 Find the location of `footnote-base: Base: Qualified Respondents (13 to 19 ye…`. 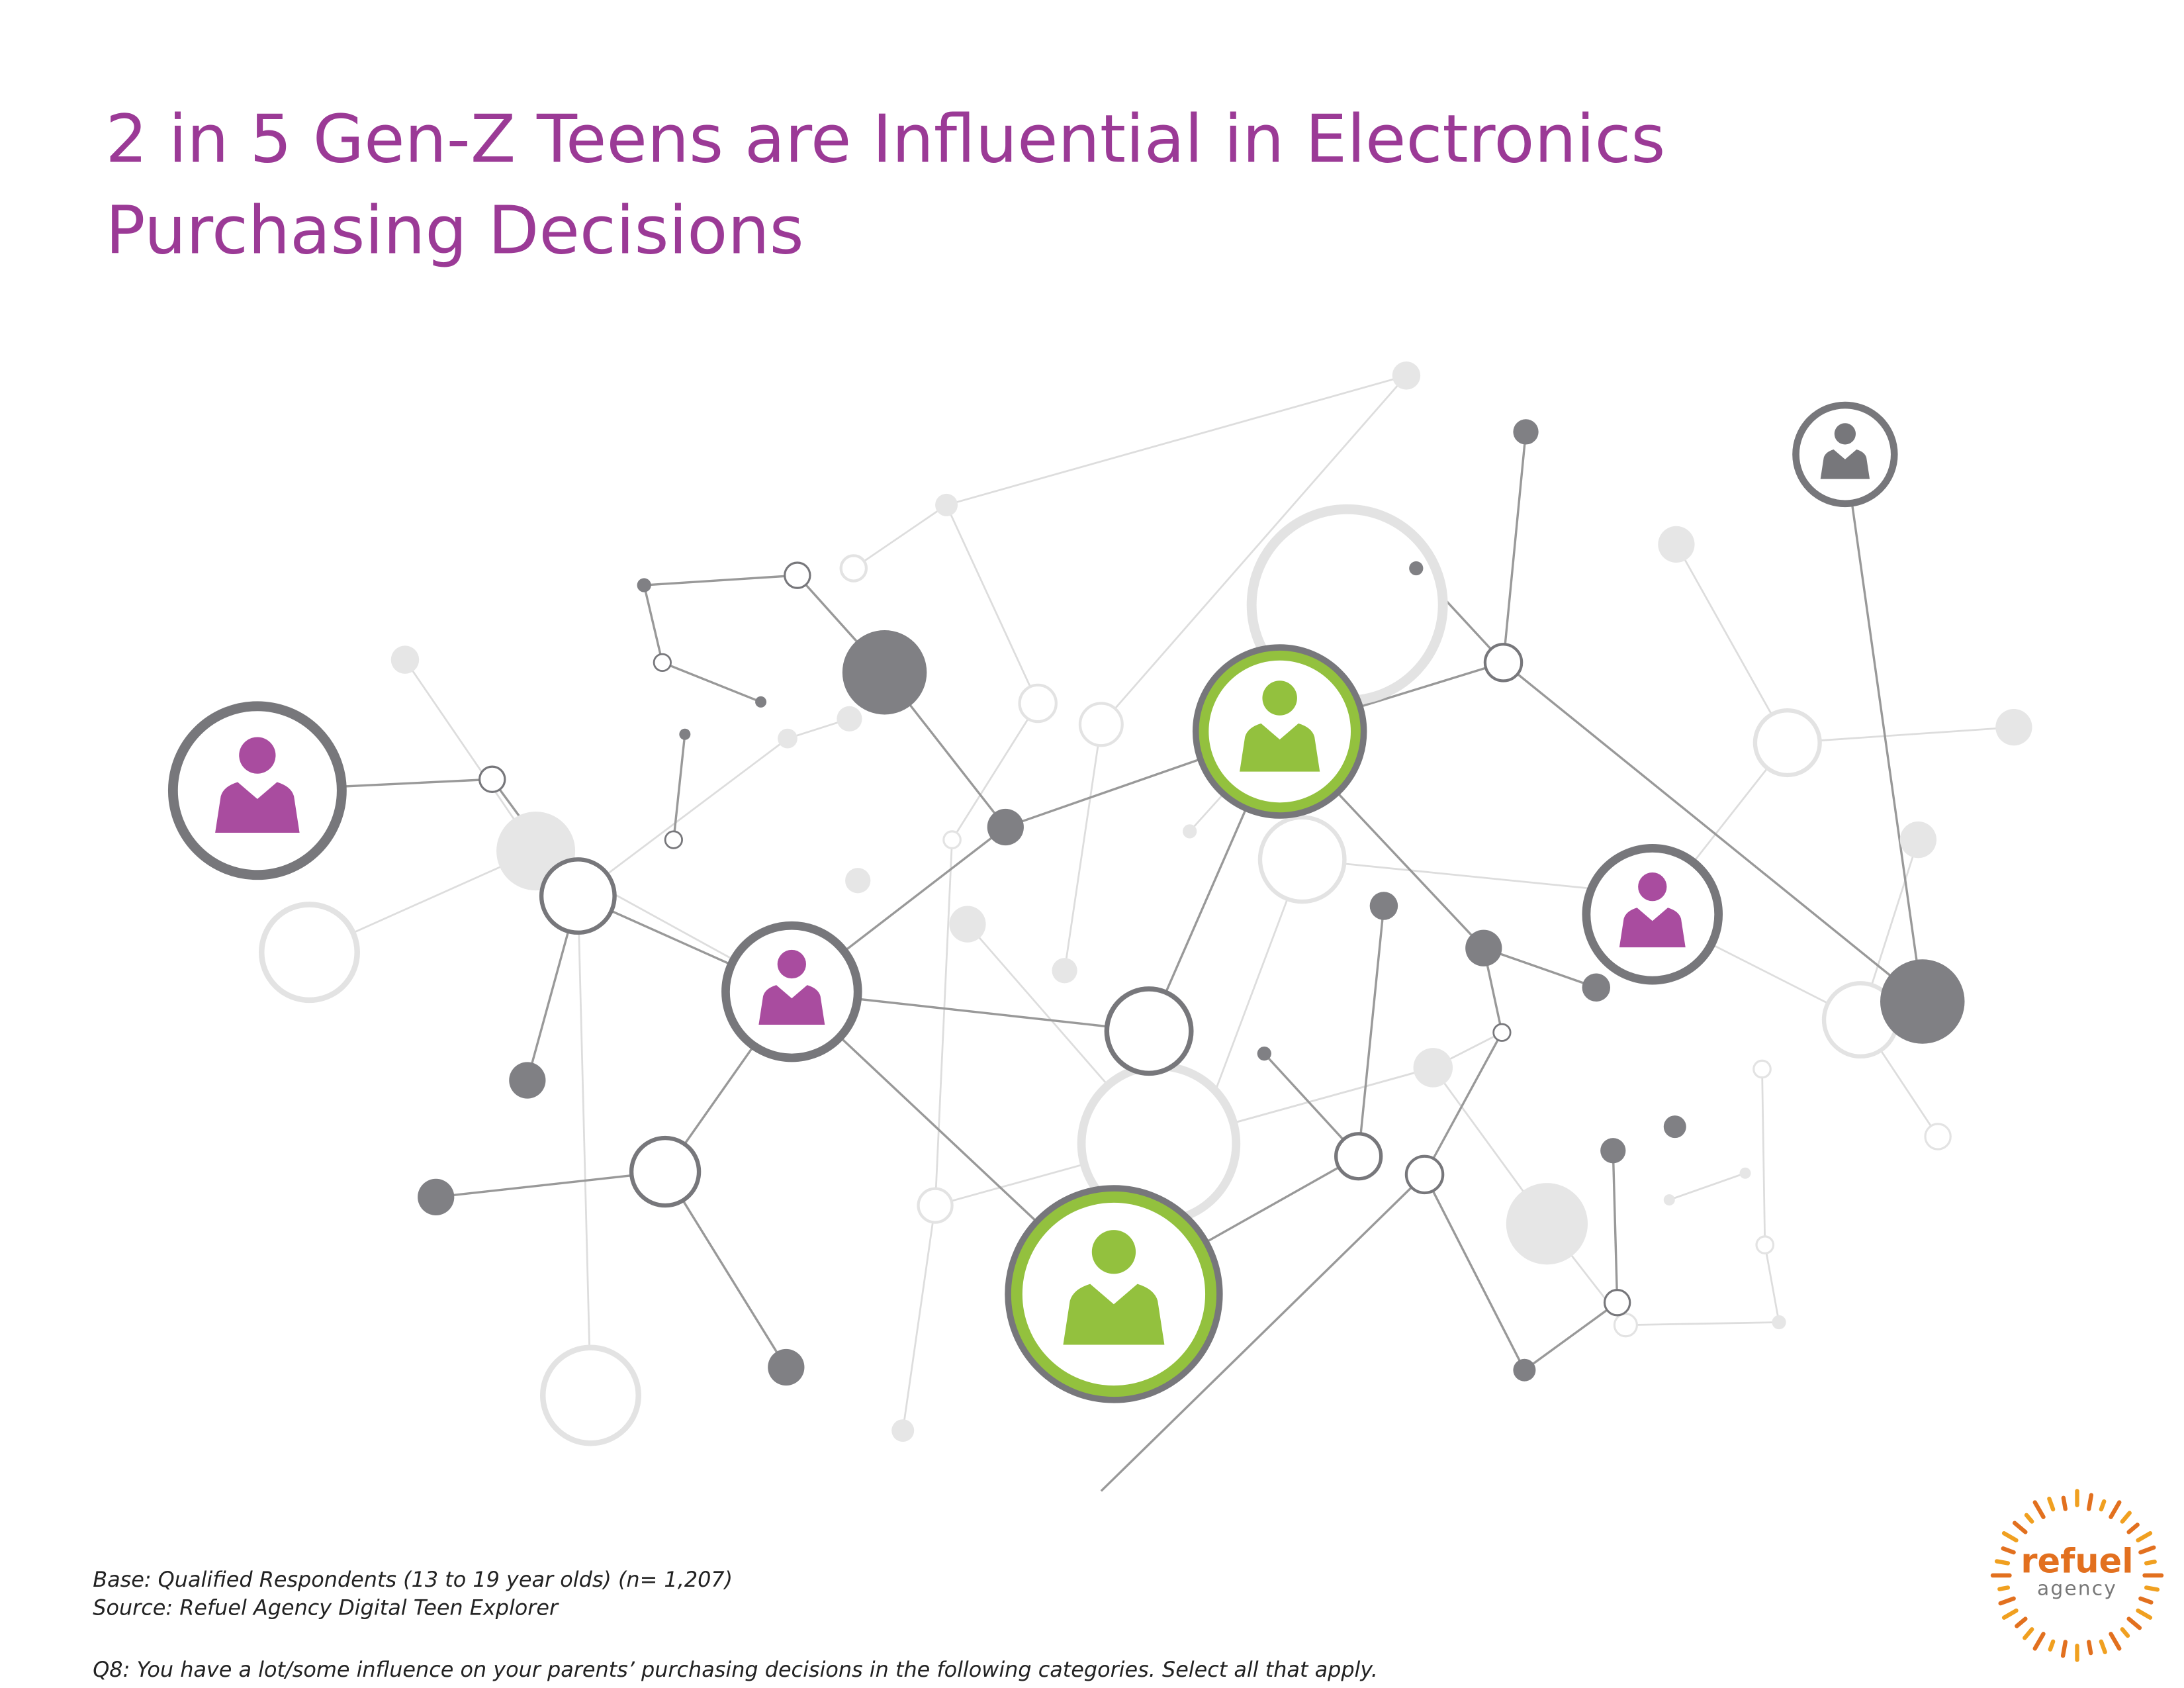

footnote-base: Base: Qualified Respondents (13 to 19 ye… is located at coordinates (413, 1579).